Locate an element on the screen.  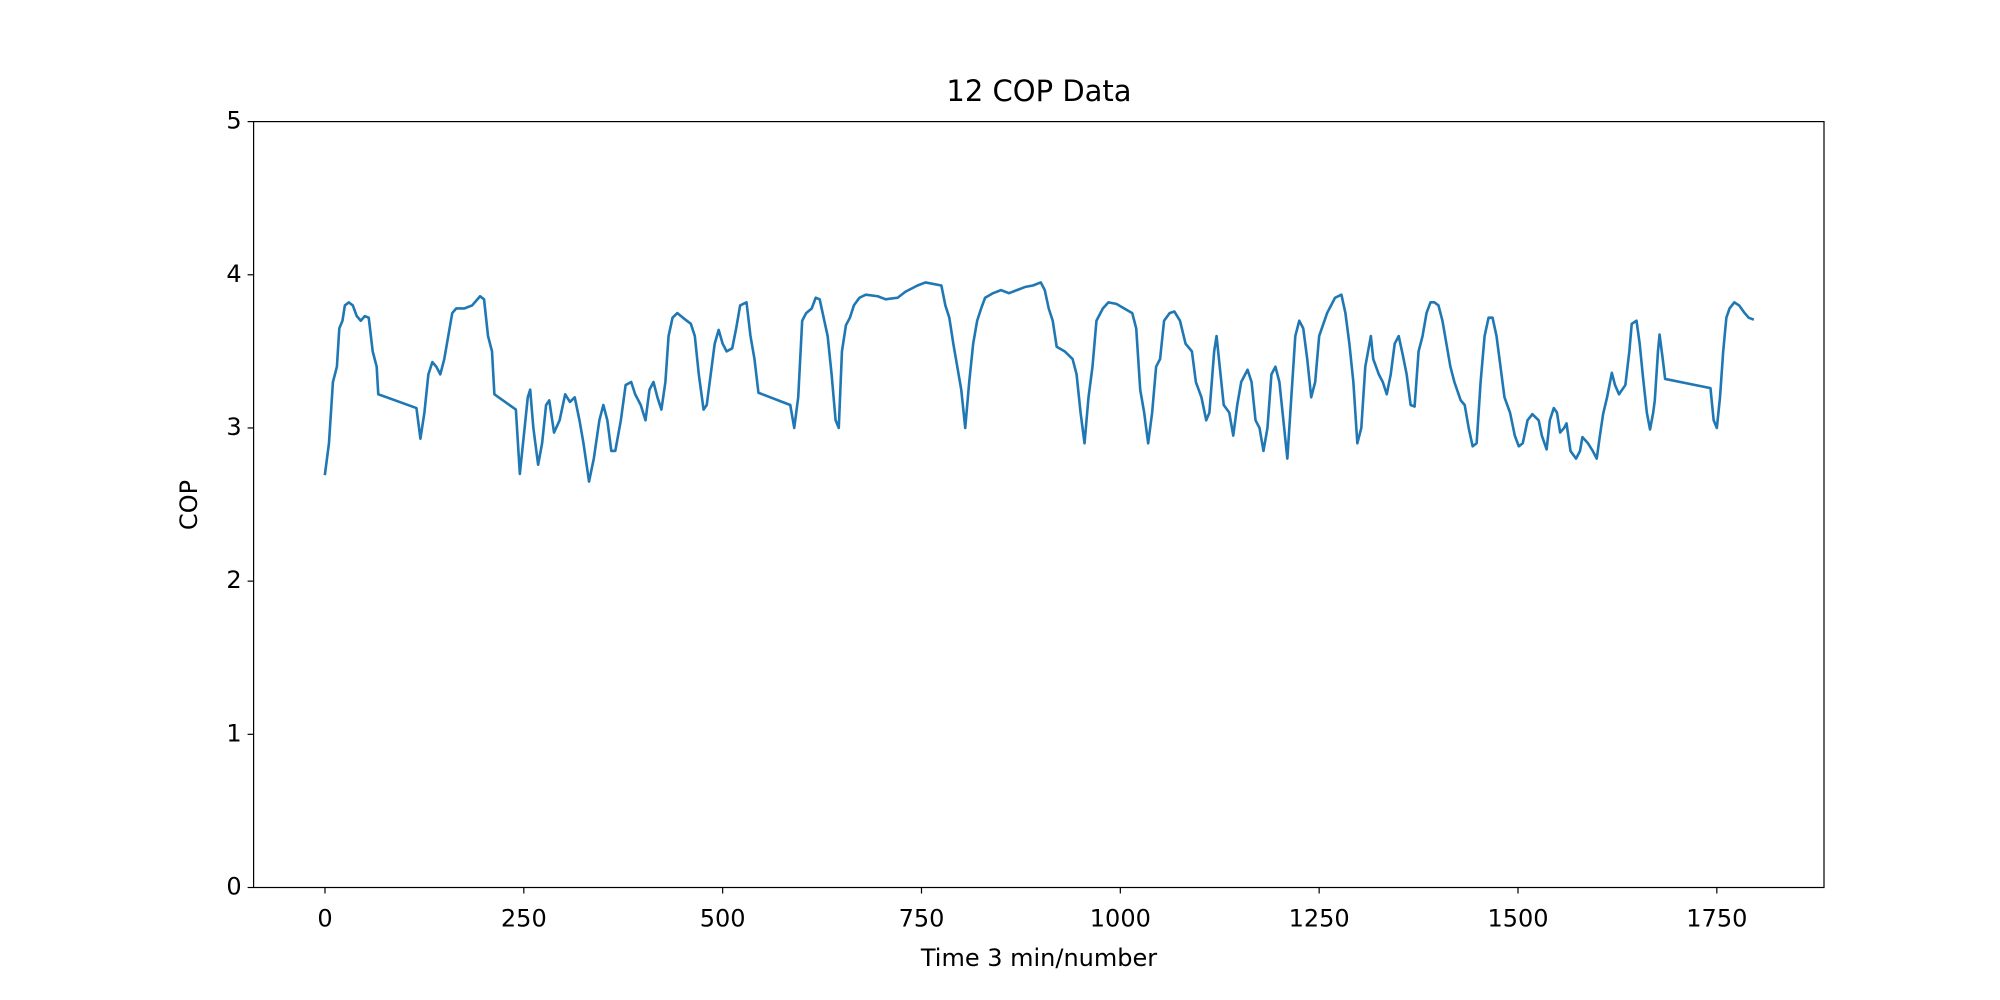
x-tick-label: 1500 is located at coordinates (1517, 919).